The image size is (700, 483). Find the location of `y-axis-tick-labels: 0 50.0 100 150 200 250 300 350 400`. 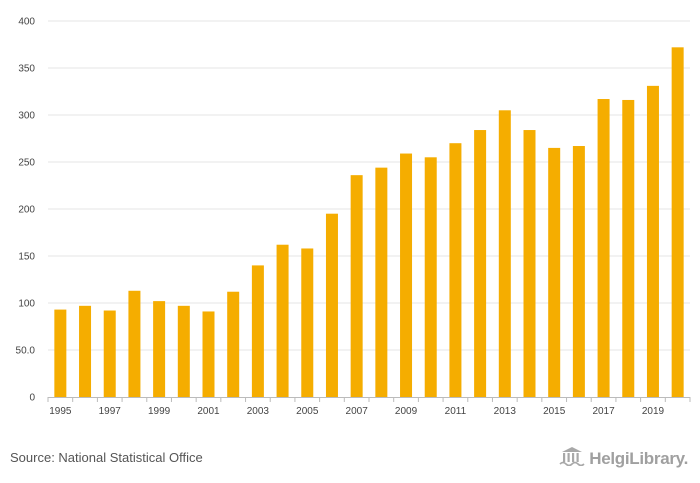

y-axis-tick-labels: 0 50.0 100 150 200 250 300 350 400 is located at coordinates (26, 210).